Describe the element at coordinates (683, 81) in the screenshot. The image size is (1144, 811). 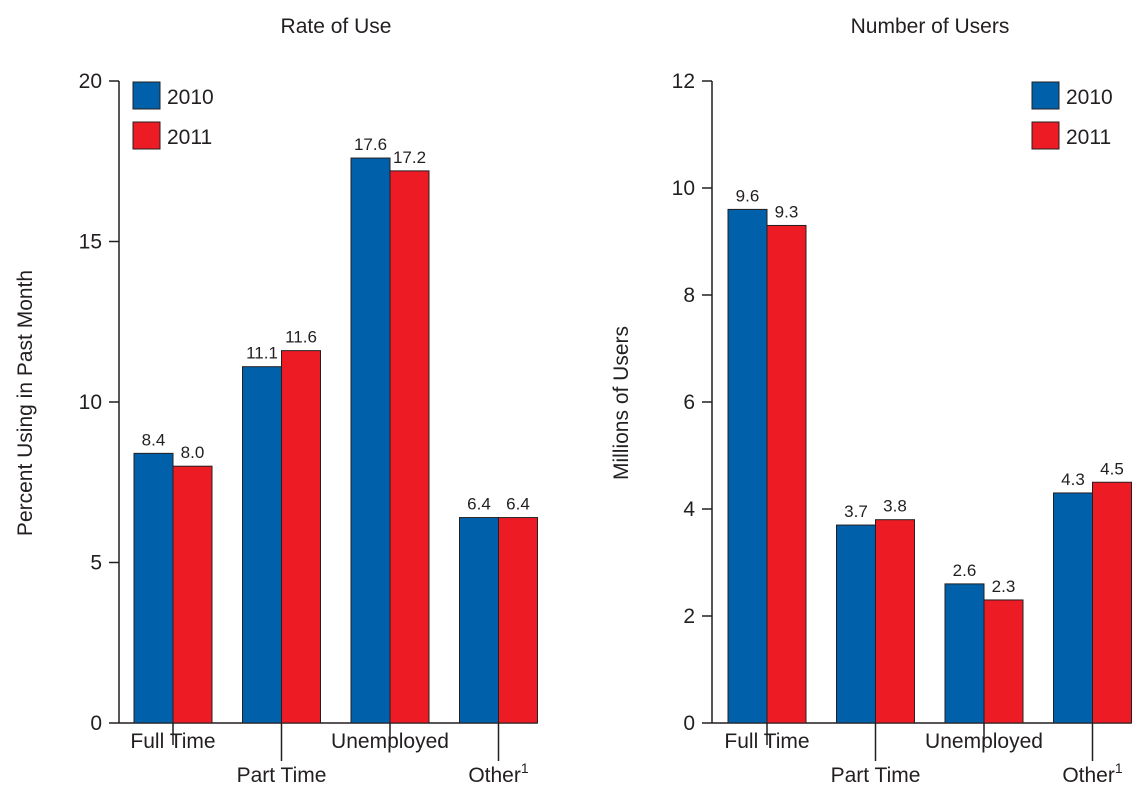
I see `y-tick-label: 12` at that location.